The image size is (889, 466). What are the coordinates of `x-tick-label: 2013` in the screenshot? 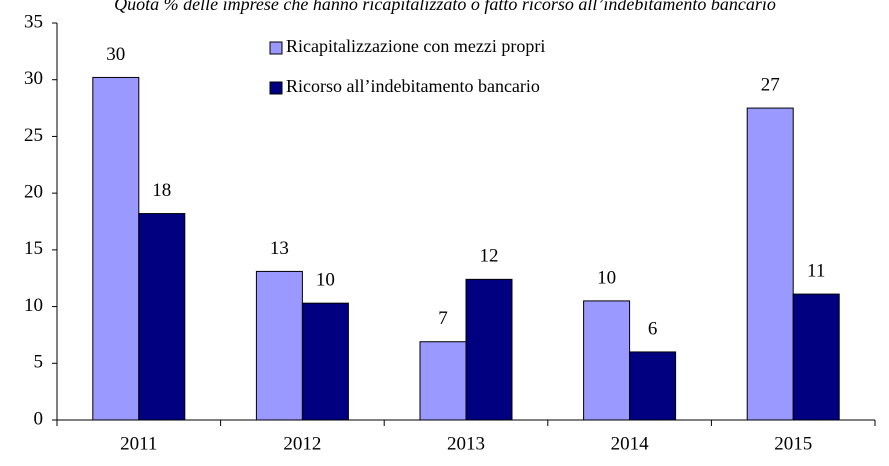 It's located at (466, 443).